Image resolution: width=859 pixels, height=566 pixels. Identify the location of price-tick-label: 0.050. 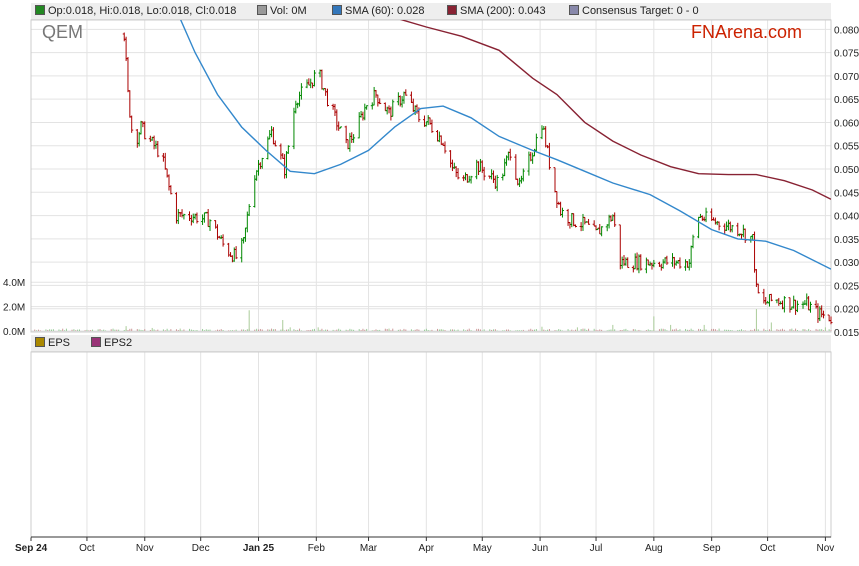
(846, 170).